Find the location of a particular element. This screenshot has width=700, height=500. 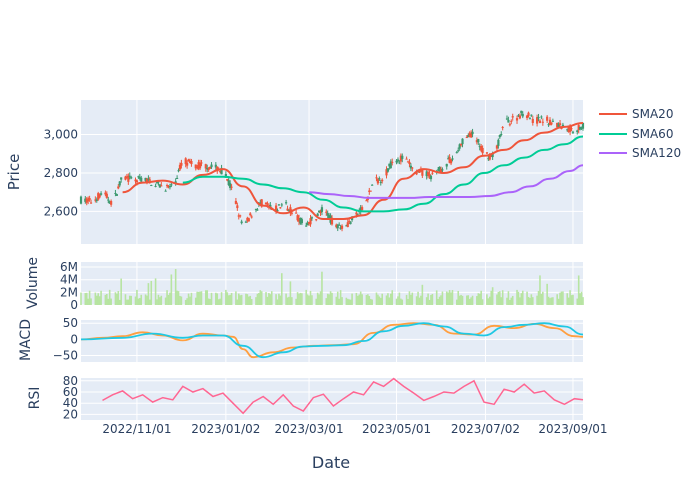

volume-y-tick-label: 0 is located at coordinates (74, 305).